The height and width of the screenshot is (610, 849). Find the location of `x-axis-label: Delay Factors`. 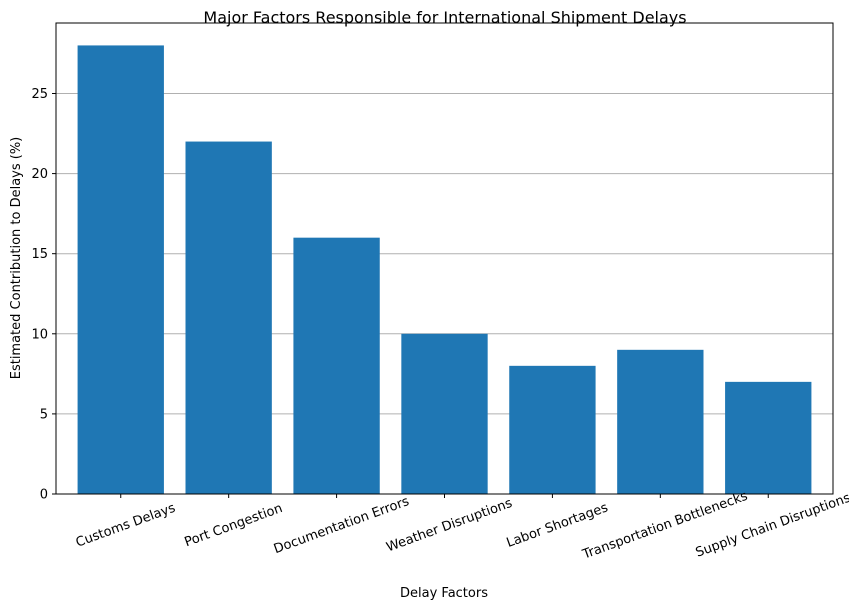

x-axis-label: Delay Factors is located at coordinates (444, 593).